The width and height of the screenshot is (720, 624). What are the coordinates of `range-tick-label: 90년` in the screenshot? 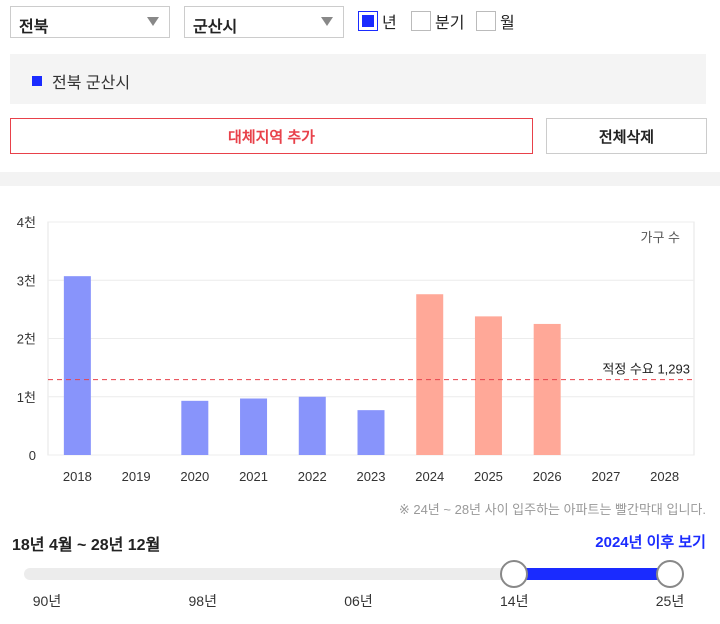 It's located at (47, 601).